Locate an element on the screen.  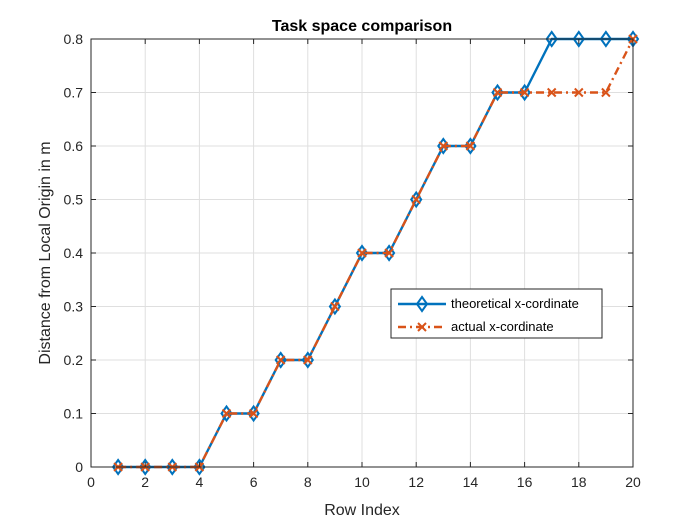
x-tick-label: 20 is located at coordinates (633, 482).